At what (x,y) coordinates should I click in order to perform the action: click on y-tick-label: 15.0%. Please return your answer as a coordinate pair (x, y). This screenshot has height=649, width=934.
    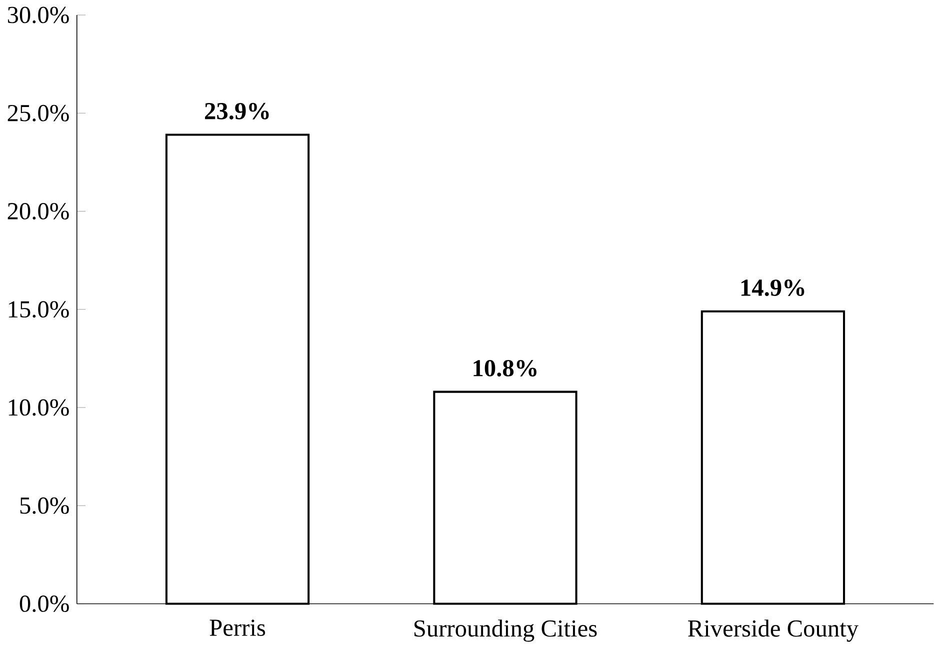
    Looking at the image, I should click on (38, 309).